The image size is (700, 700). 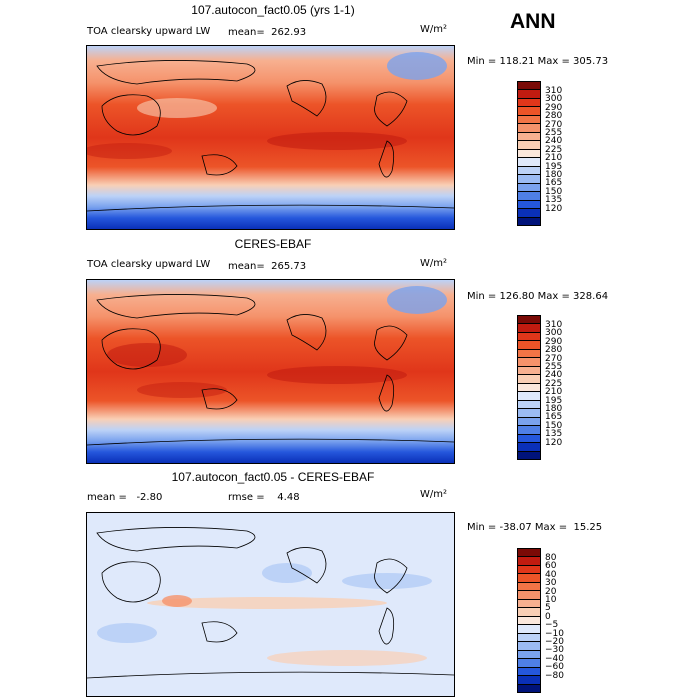 I want to click on panel-3-colorbar-ticks: 80 60 40 30 20 10 5 0 −5 −10 −20 −30 −40 −60 −80, so click(x=565, y=616).